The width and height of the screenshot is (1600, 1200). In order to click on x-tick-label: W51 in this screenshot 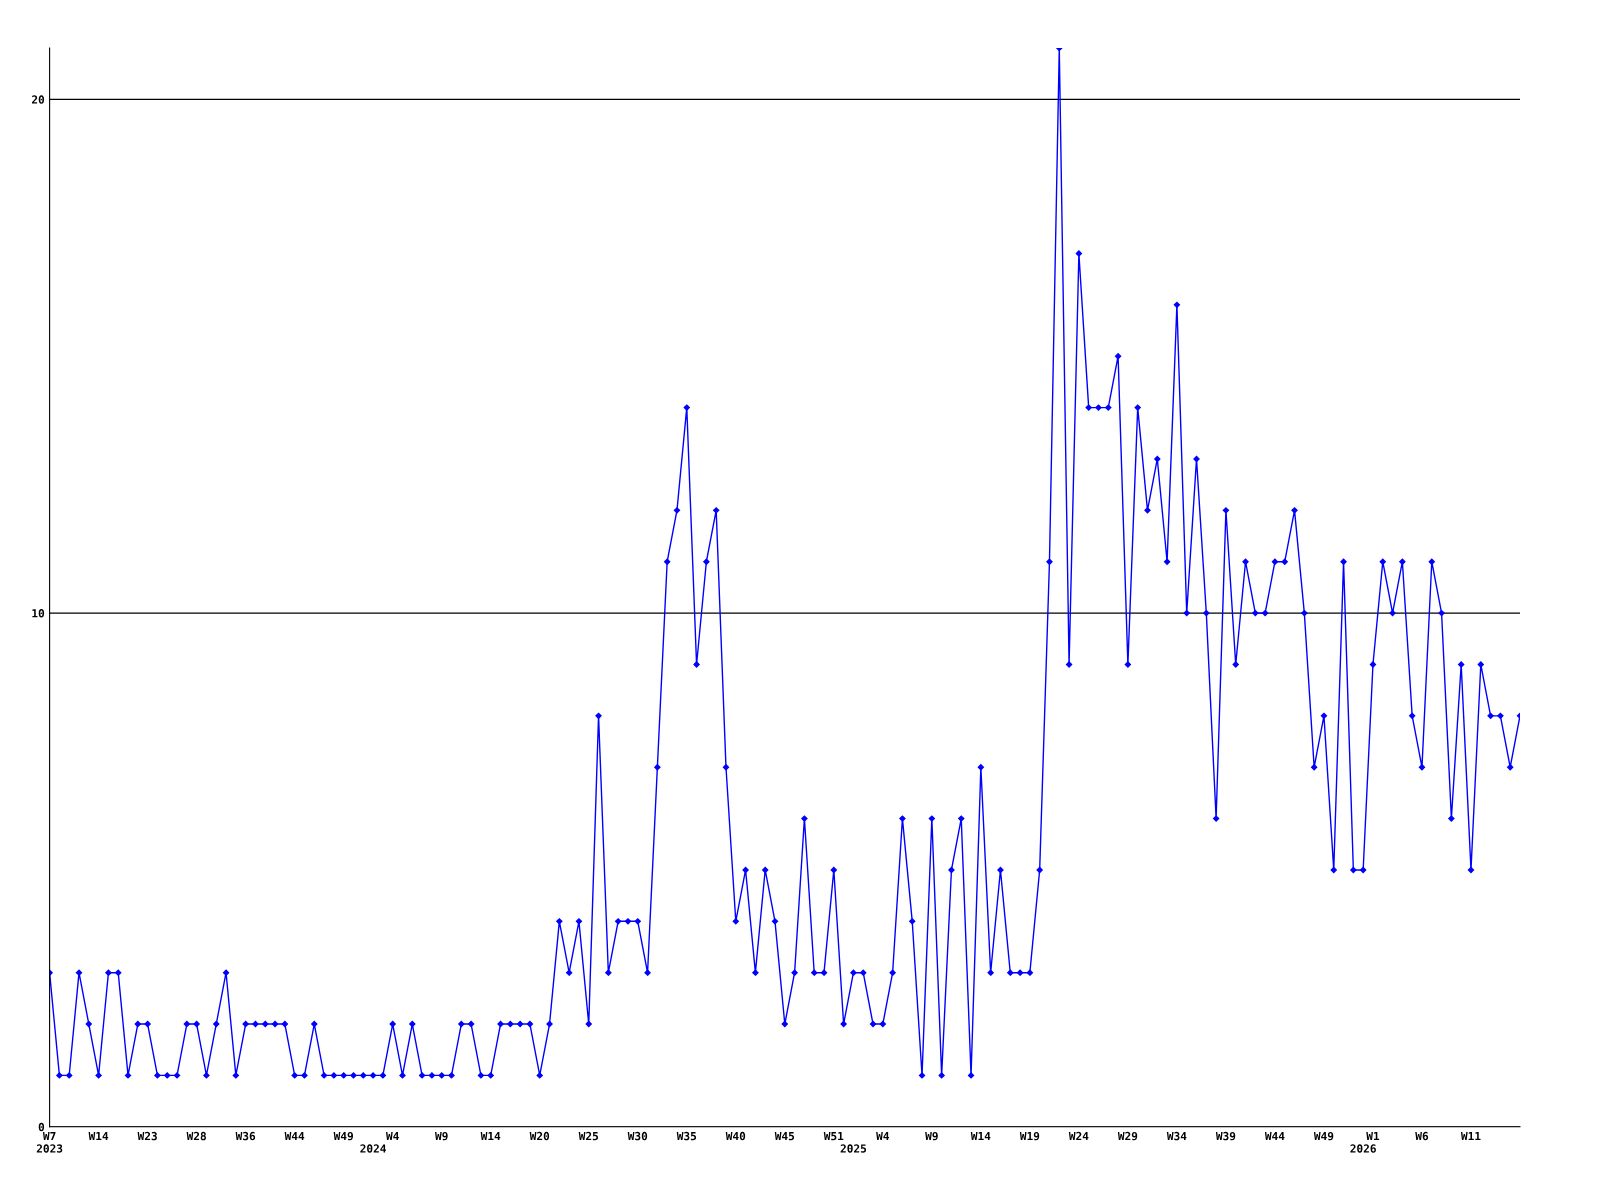, I will do `click(833, 1136)`.